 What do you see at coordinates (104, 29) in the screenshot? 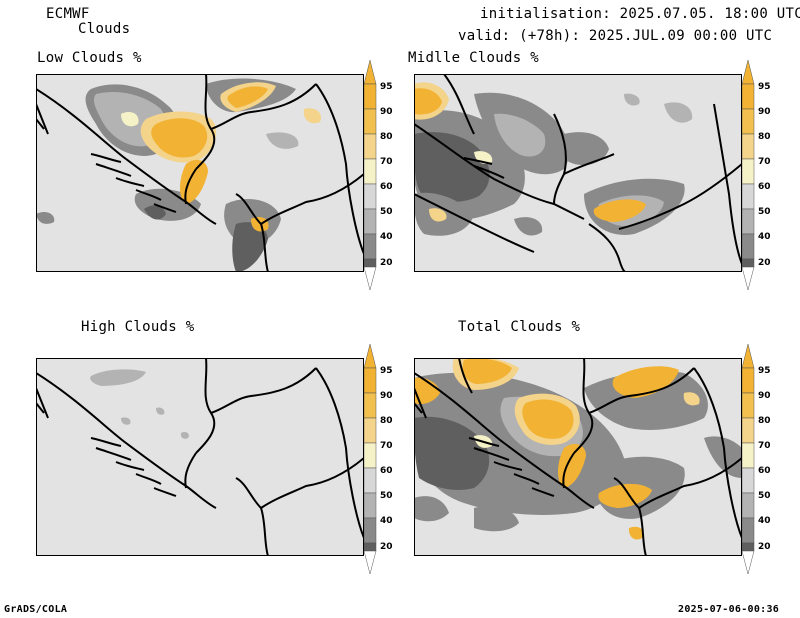
I see `product-name: Clouds` at bounding box center [104, 29].